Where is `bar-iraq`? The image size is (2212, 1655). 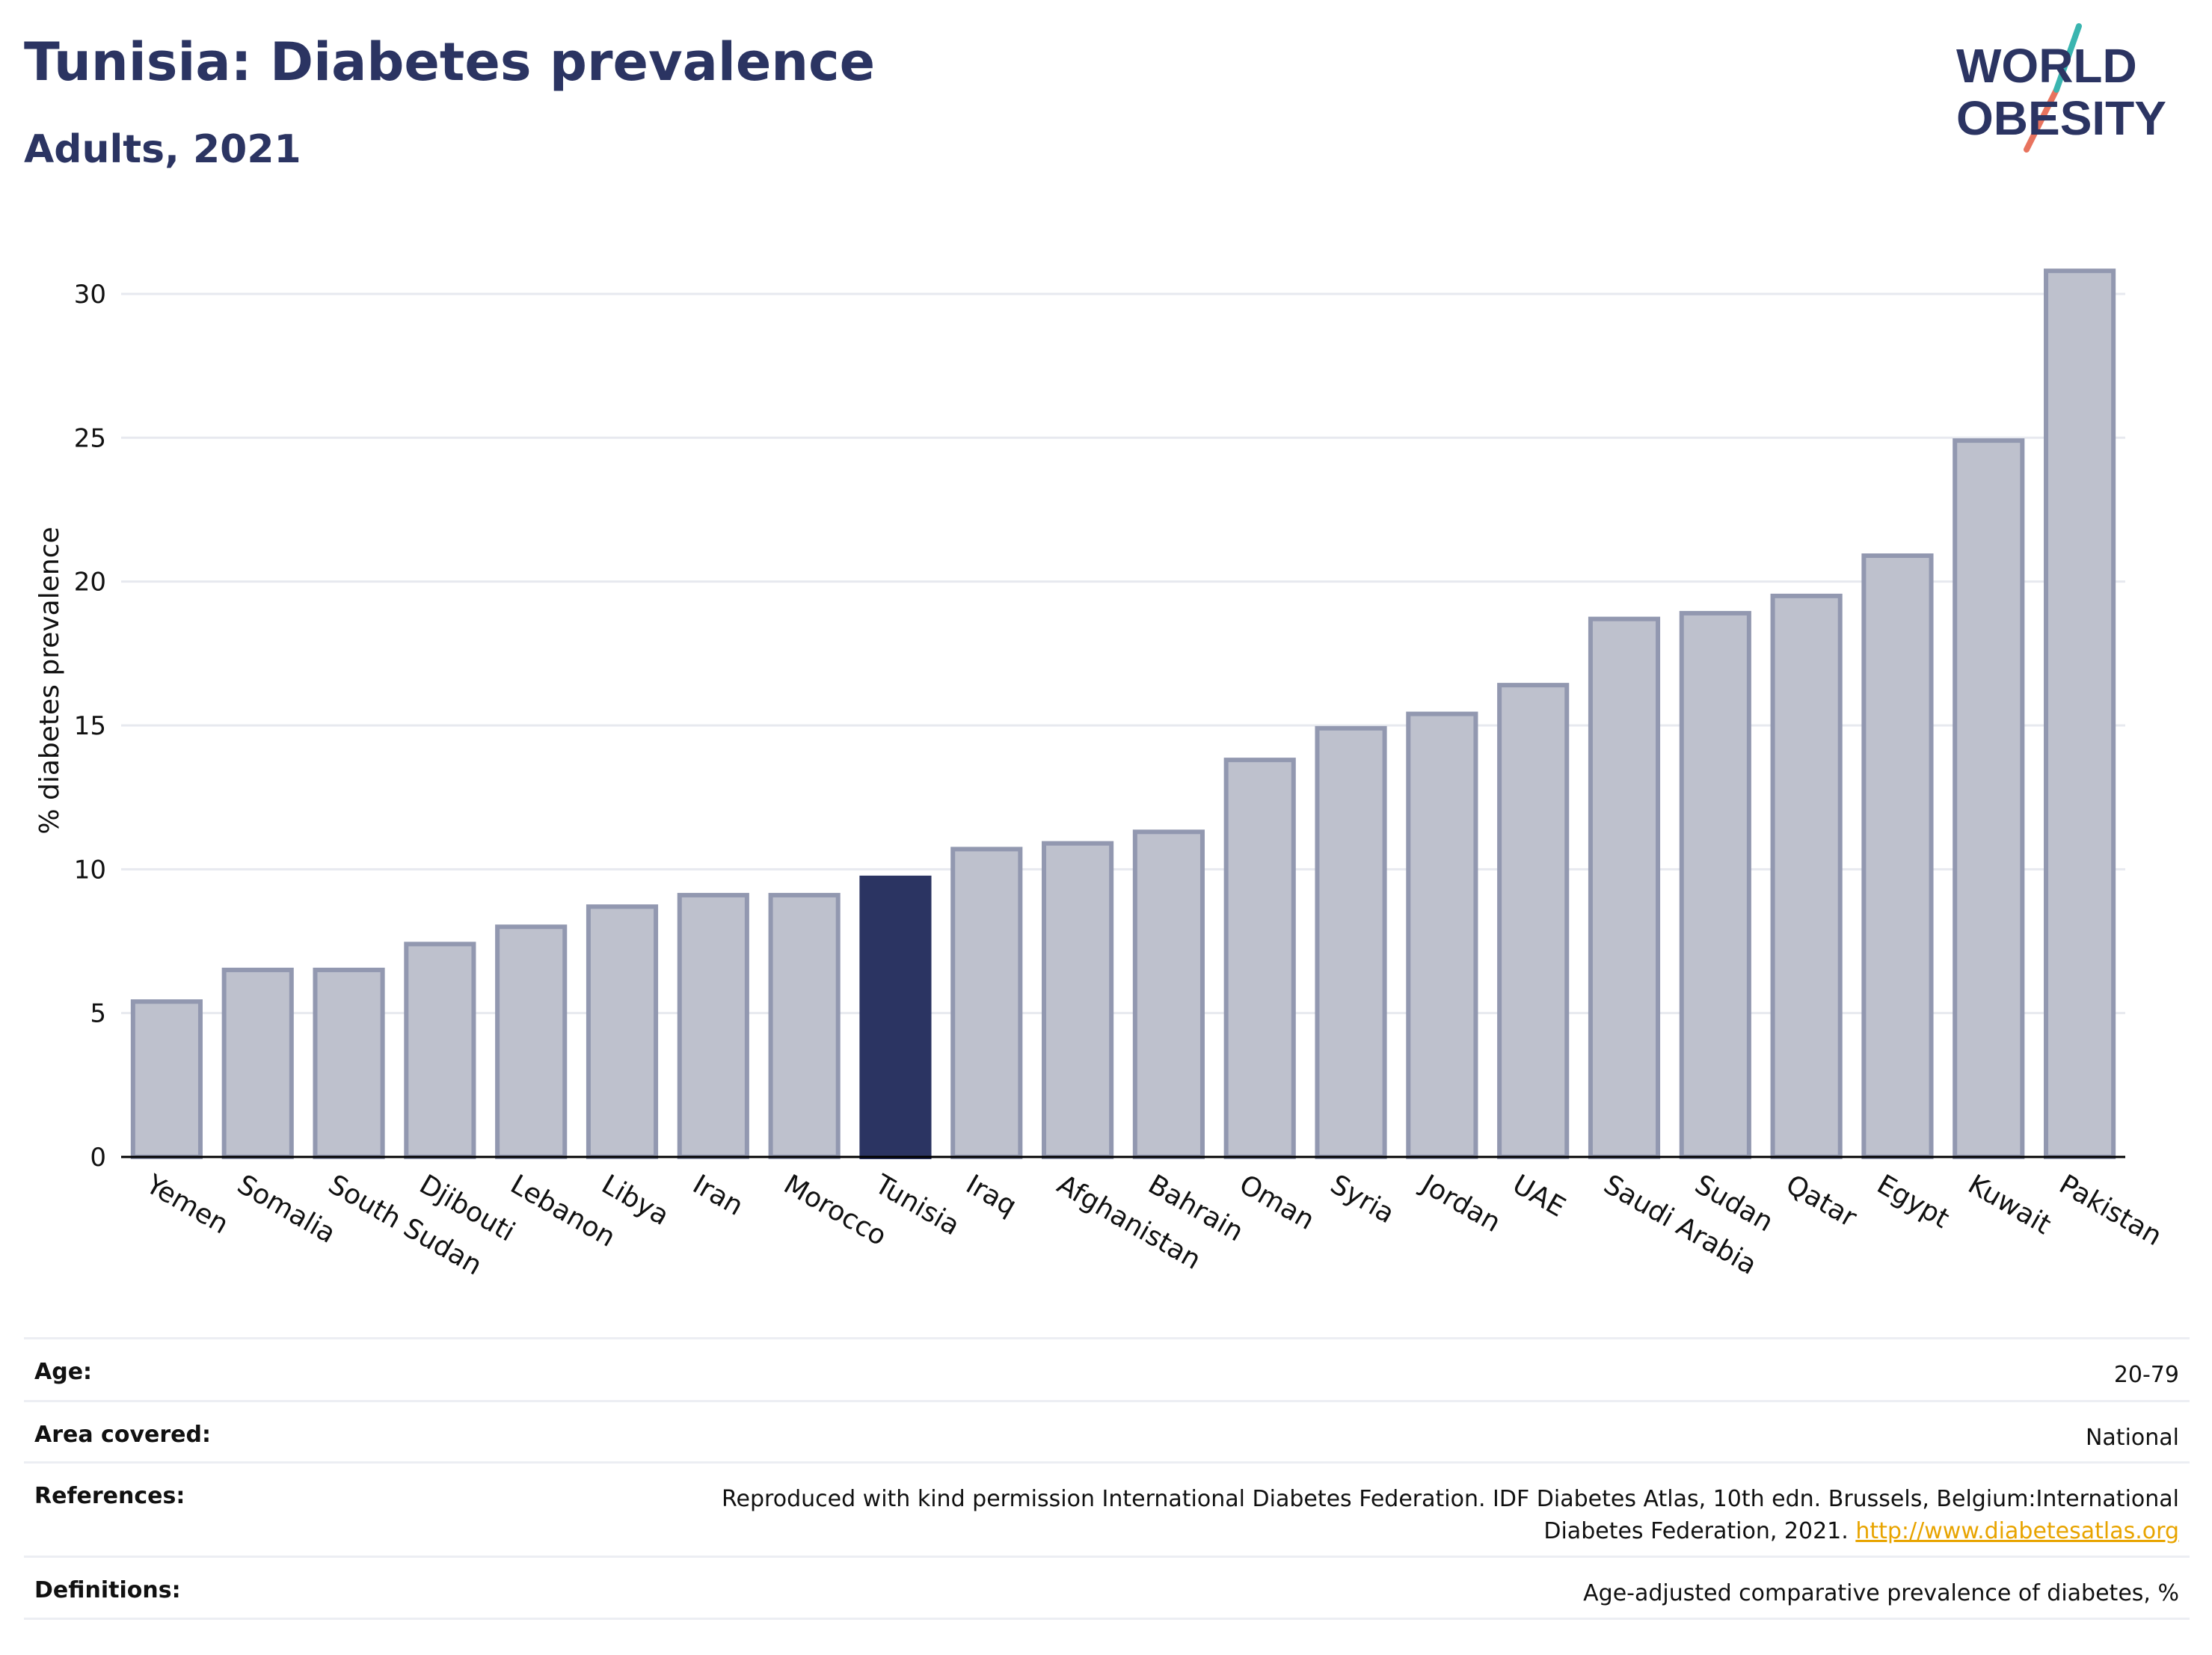
bar-iraq is located at coordinates (986, 1003).